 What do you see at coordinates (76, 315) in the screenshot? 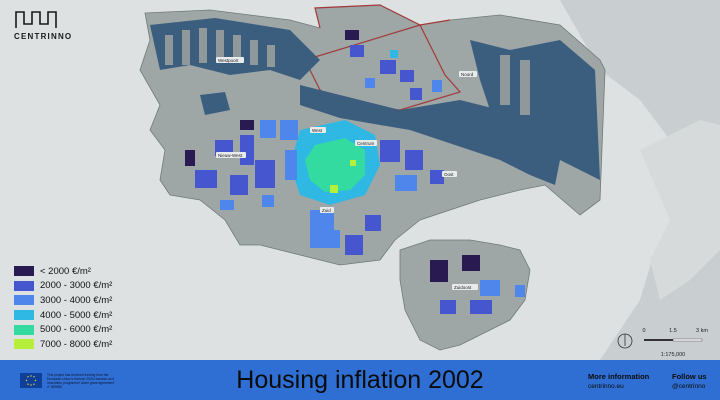
I see `legend-label: 4000 - 5000 €/m²` at bounding box center [76, 315].